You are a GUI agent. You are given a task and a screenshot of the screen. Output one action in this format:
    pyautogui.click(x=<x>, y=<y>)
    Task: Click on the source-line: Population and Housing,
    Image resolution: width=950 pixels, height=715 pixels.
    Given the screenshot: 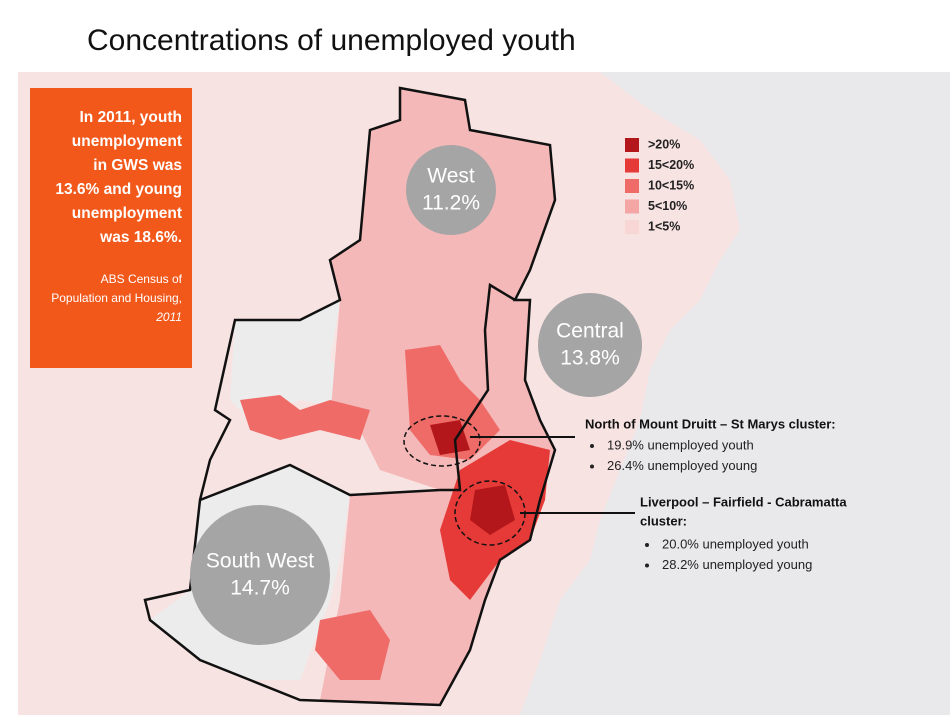 What is the action you would take?
    pyautogui.click(x=116, y=298)
    